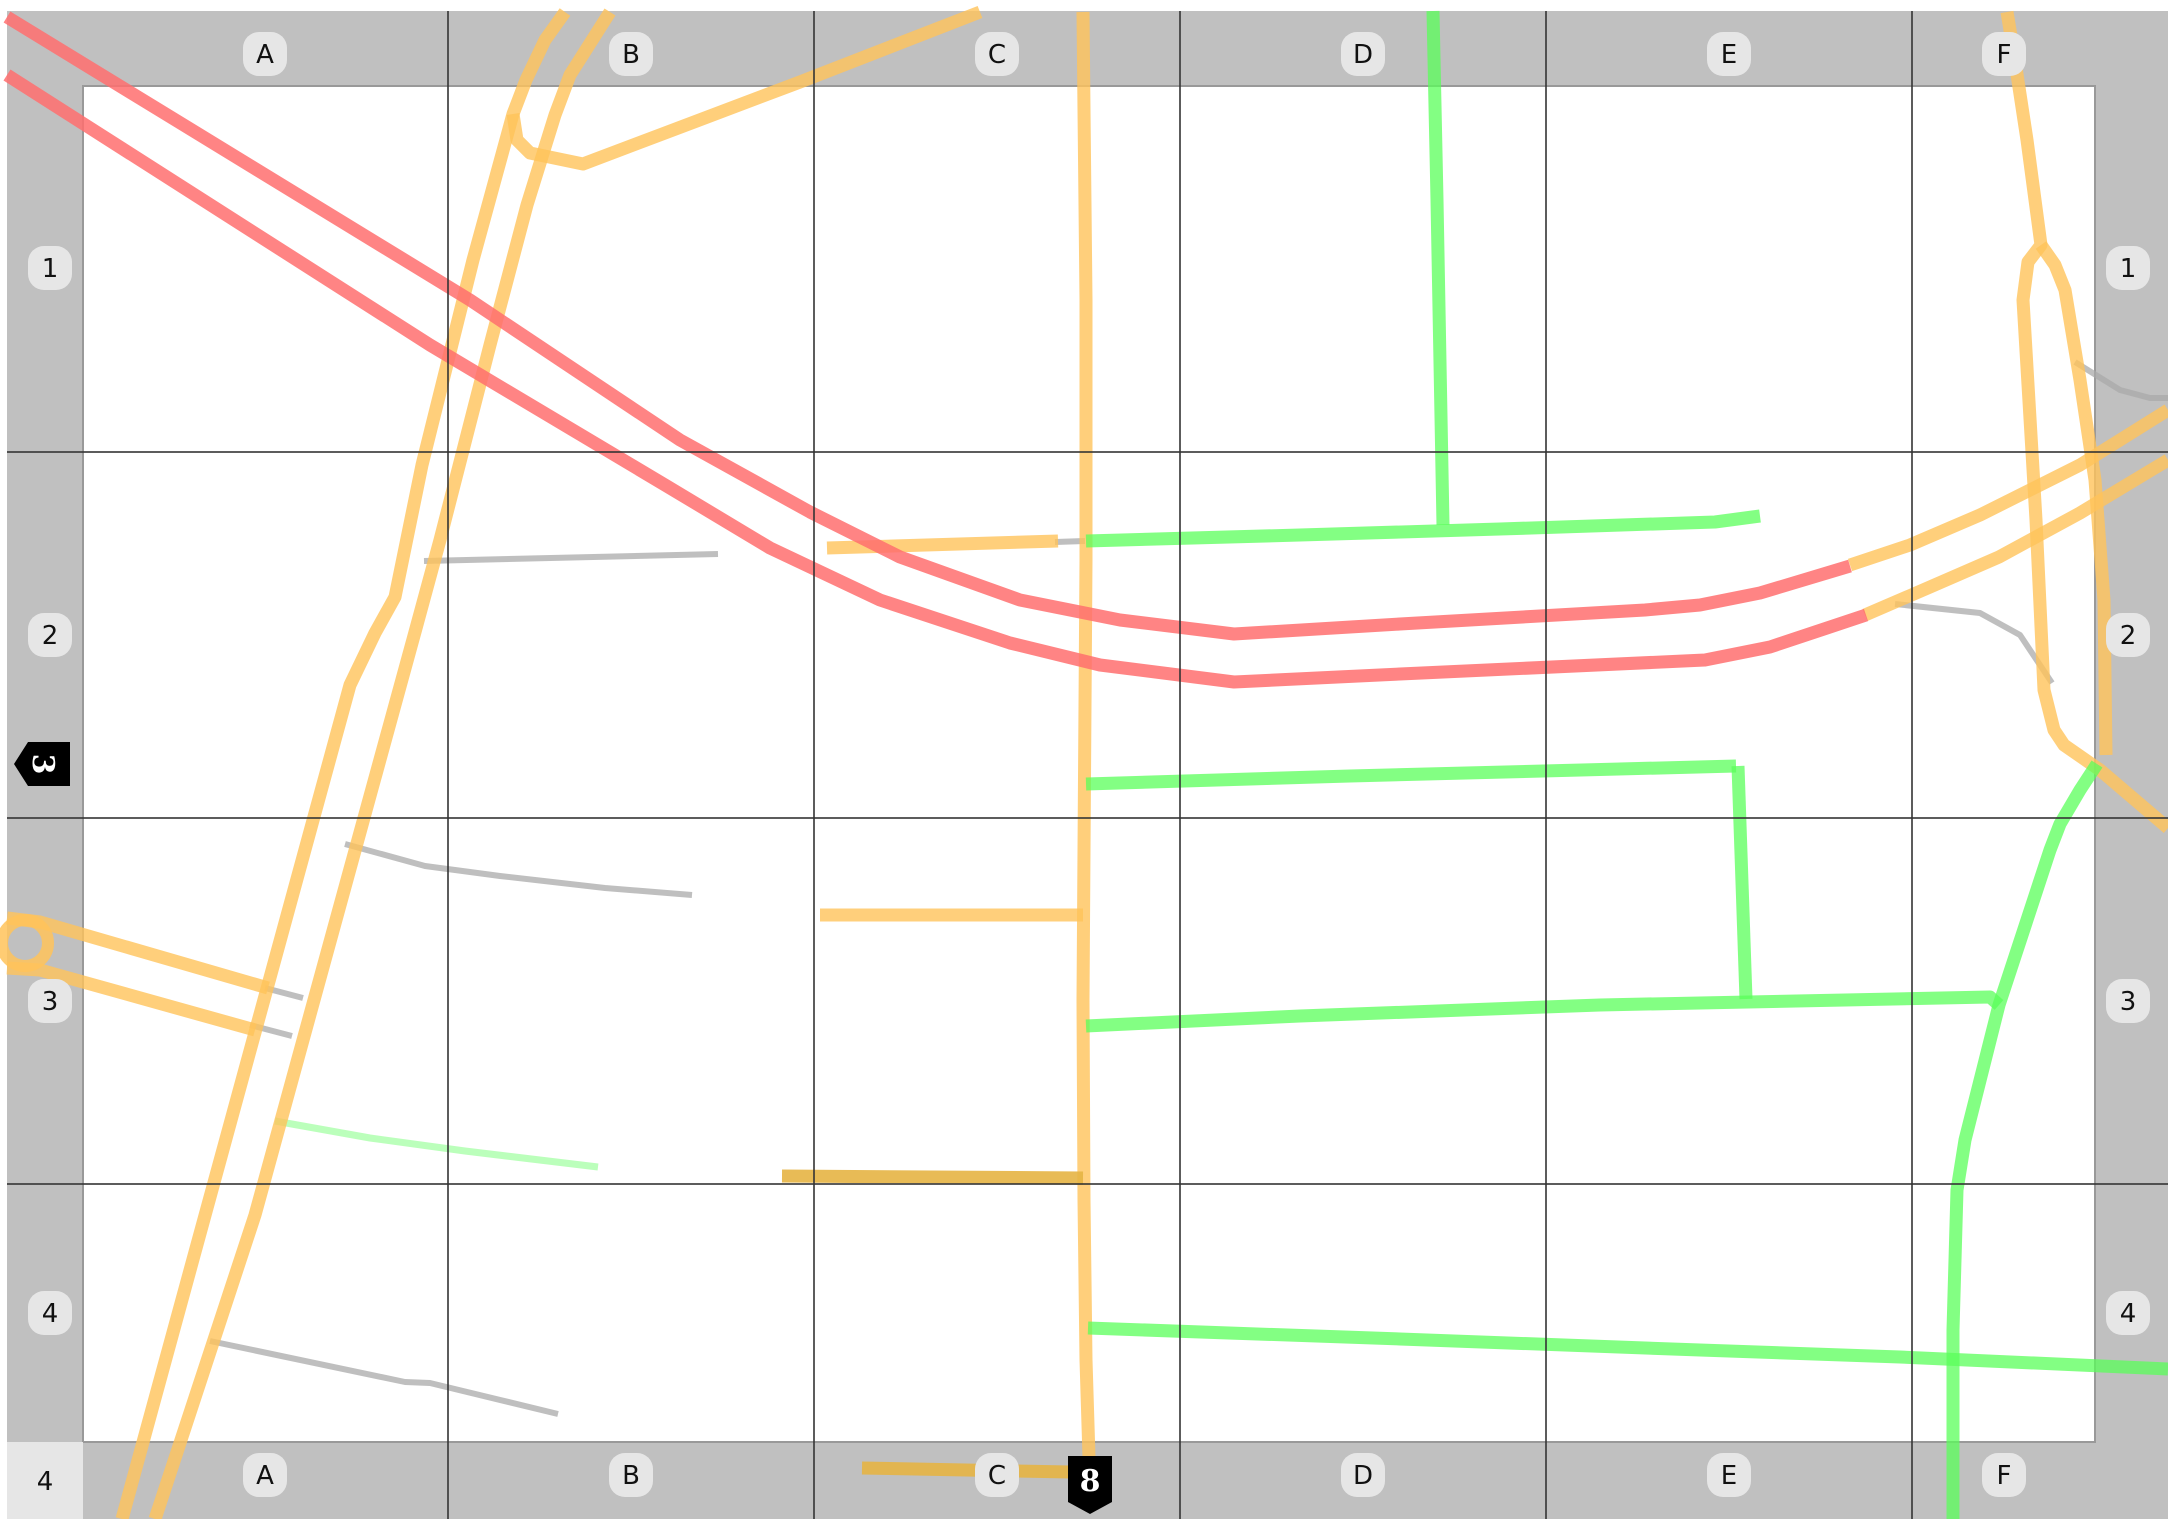 The image size is (2168, 1519). I want to click on tertiary-road-row2-south, so click(1411, 775).